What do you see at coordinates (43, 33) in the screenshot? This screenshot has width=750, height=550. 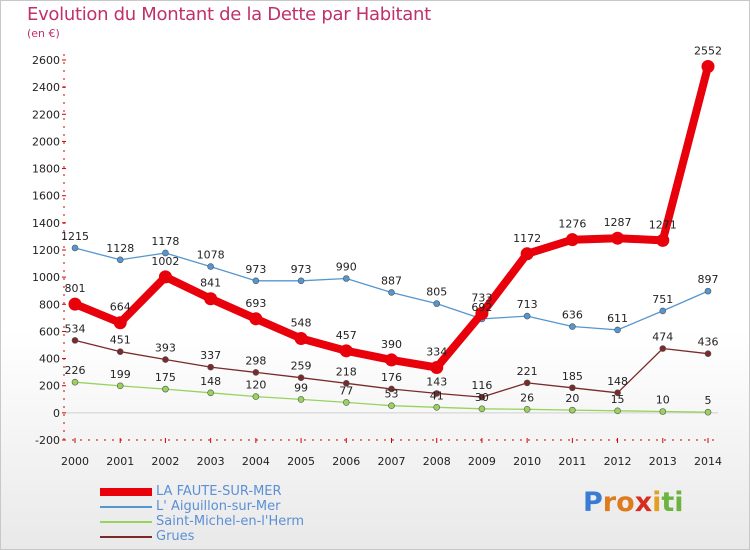 I see `unit-label: (en €)` at bounding box center [43, 33].